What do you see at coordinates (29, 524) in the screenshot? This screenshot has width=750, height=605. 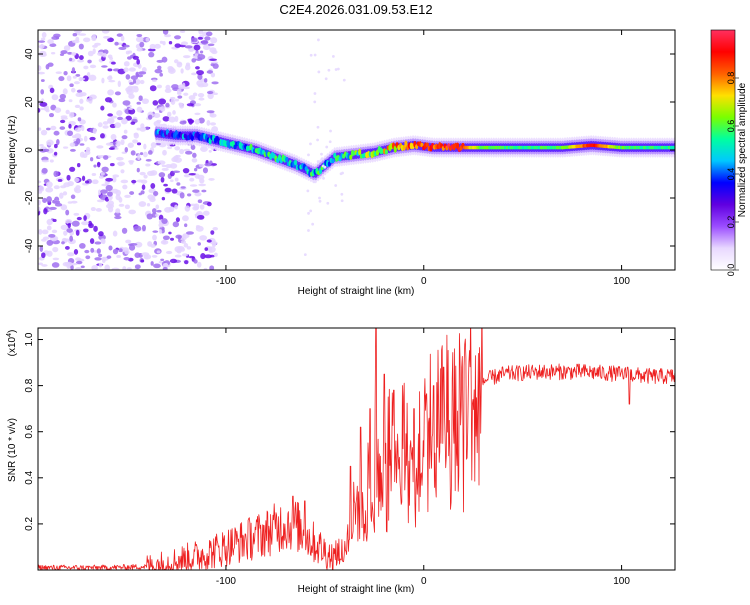 I see `y-tick-label: 0.2` at bounding box center [29, 524].